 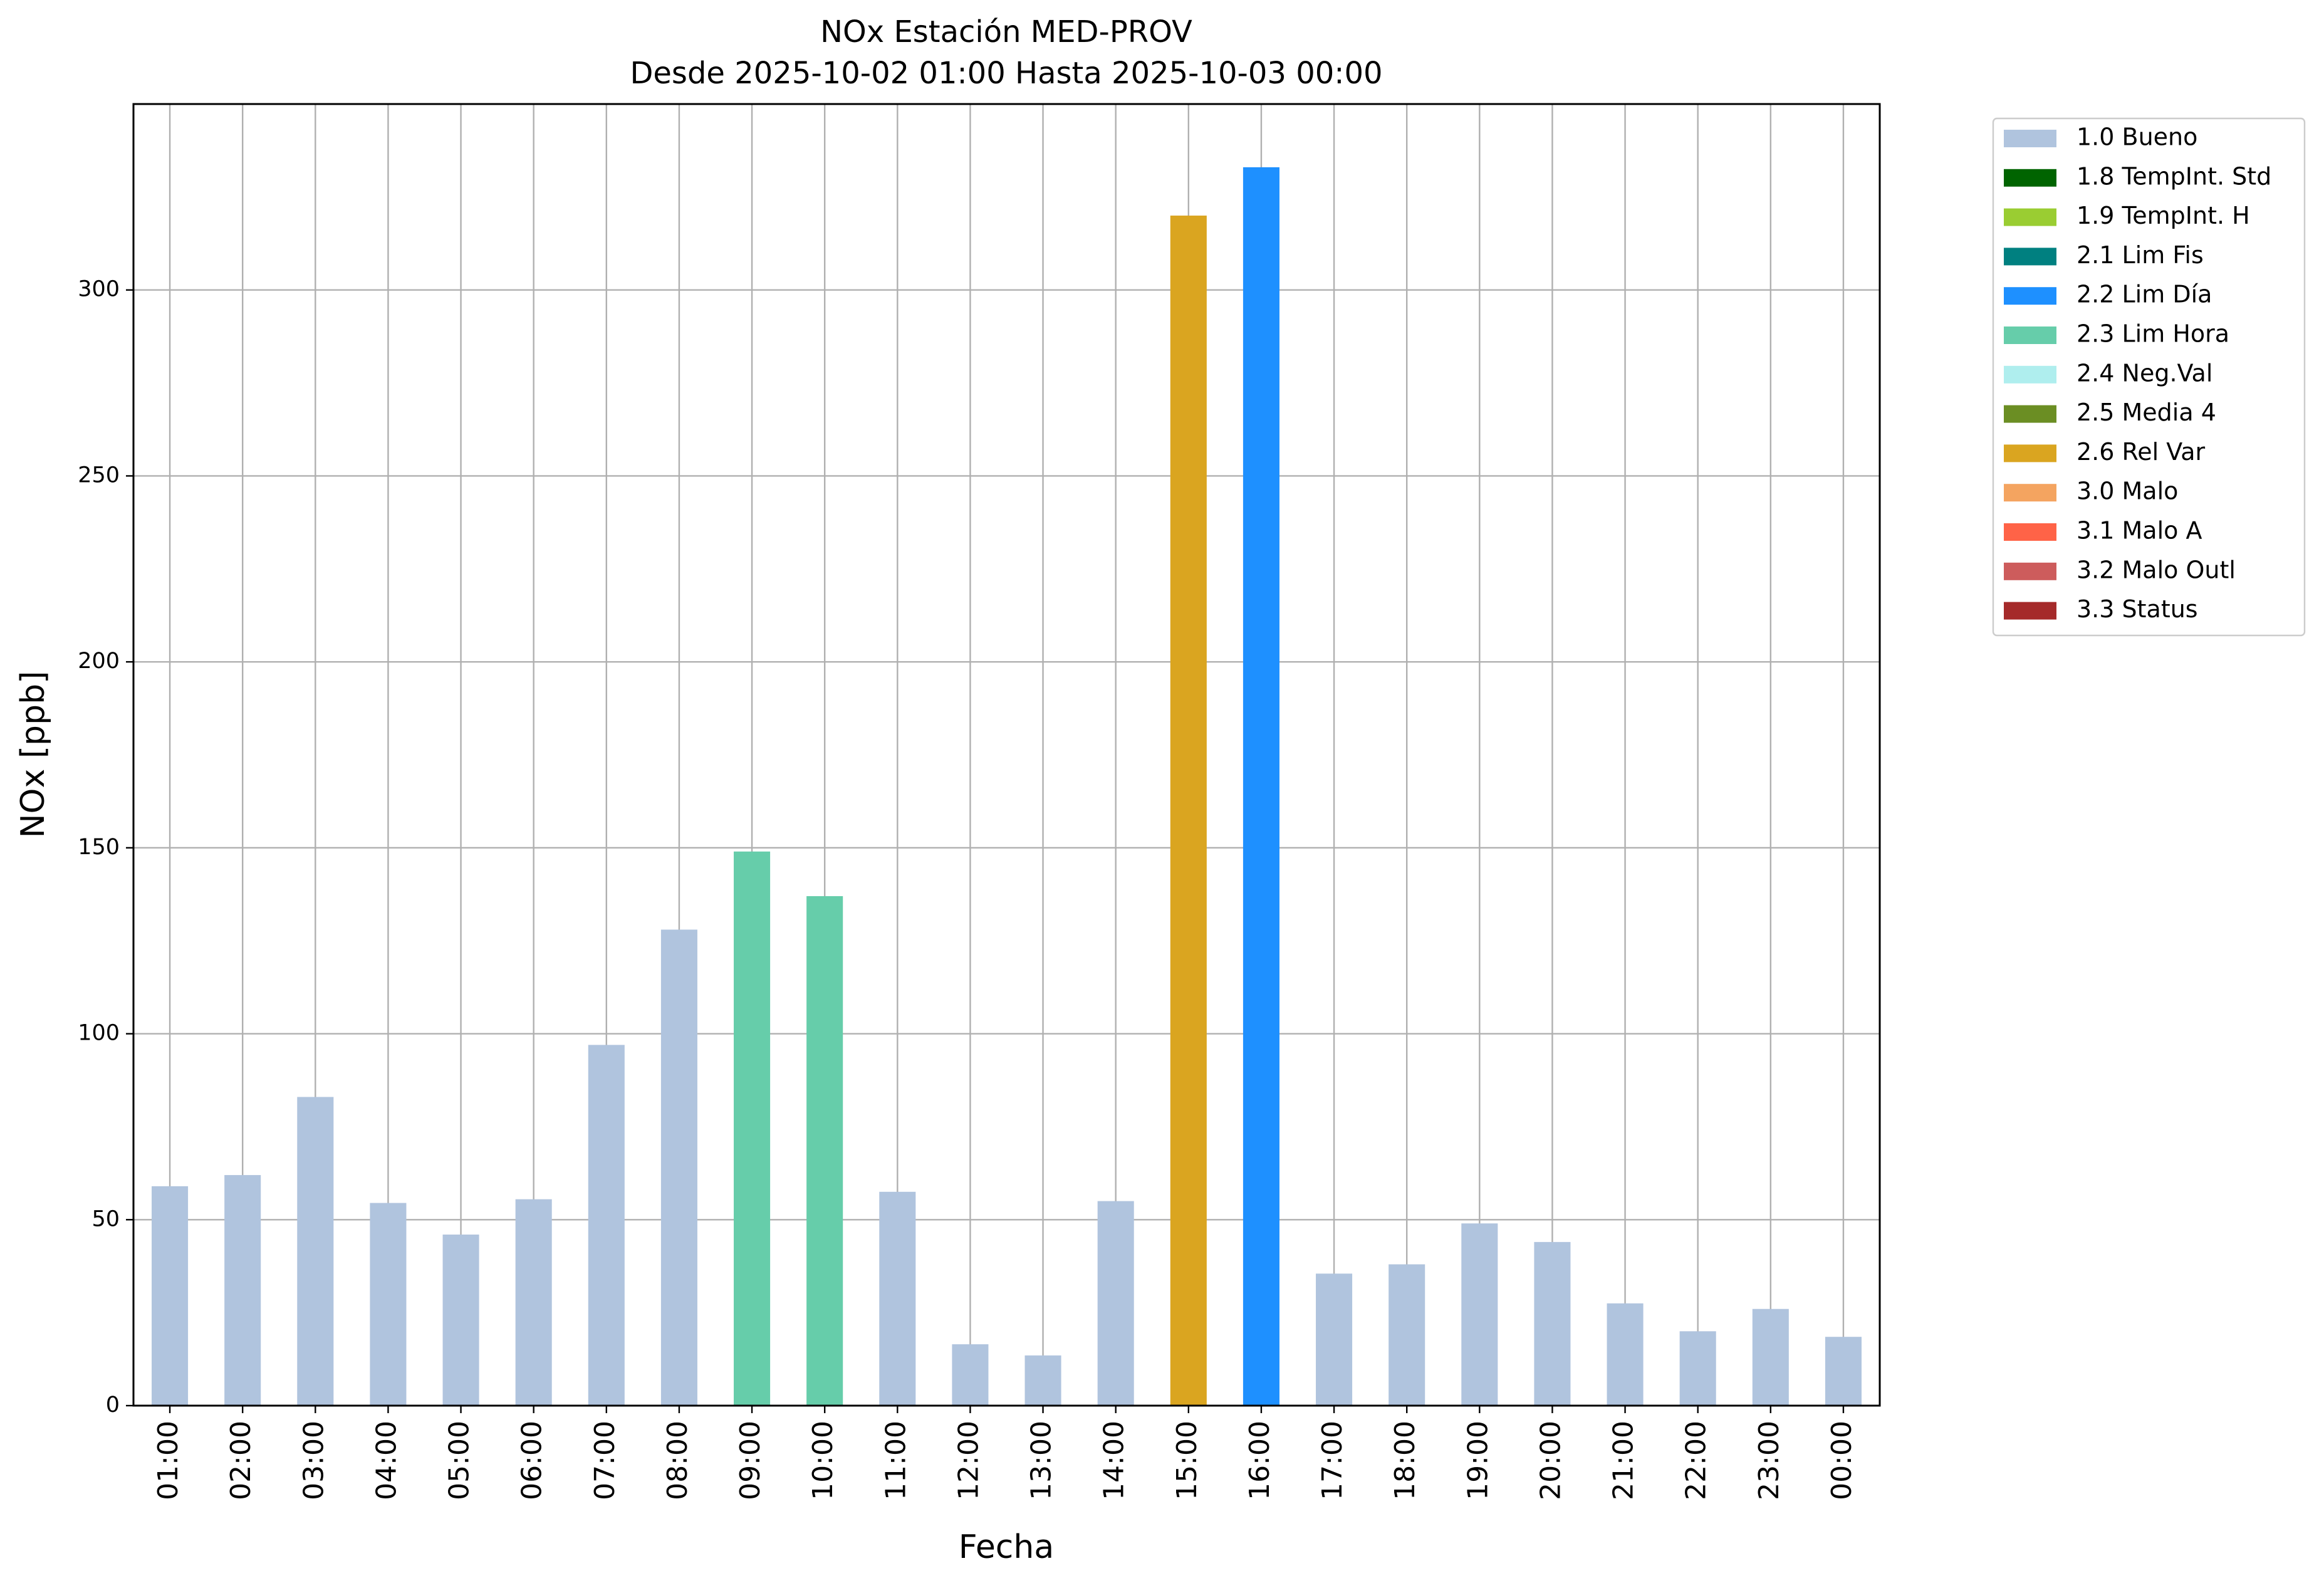 I want to click on x-axis-label: Fecha, so click(x=1006, y=1547).